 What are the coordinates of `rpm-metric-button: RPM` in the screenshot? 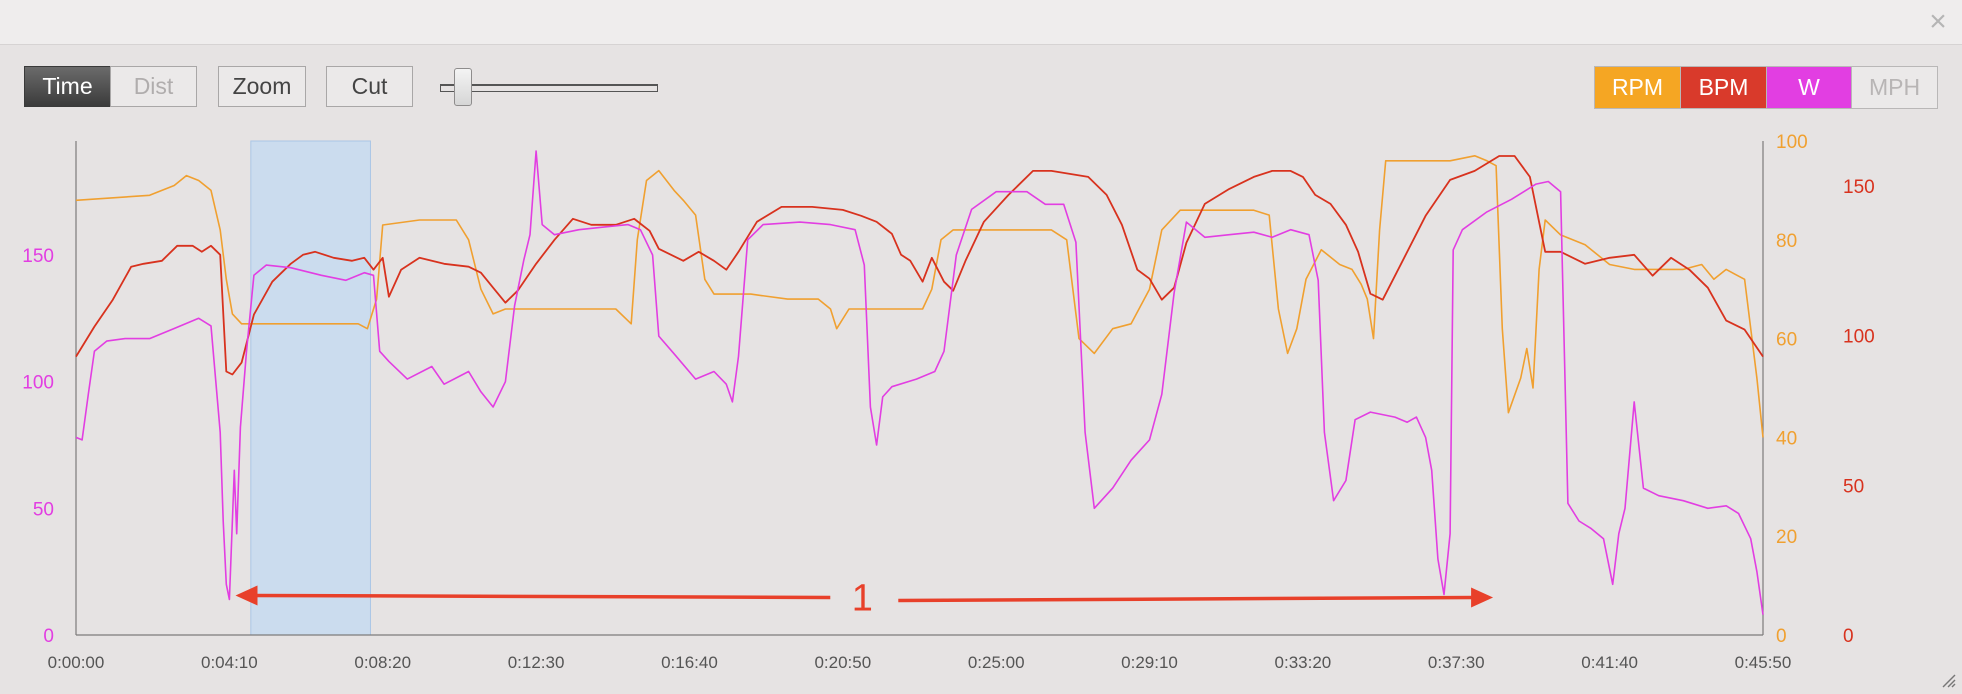 It's located at (1637, 87).